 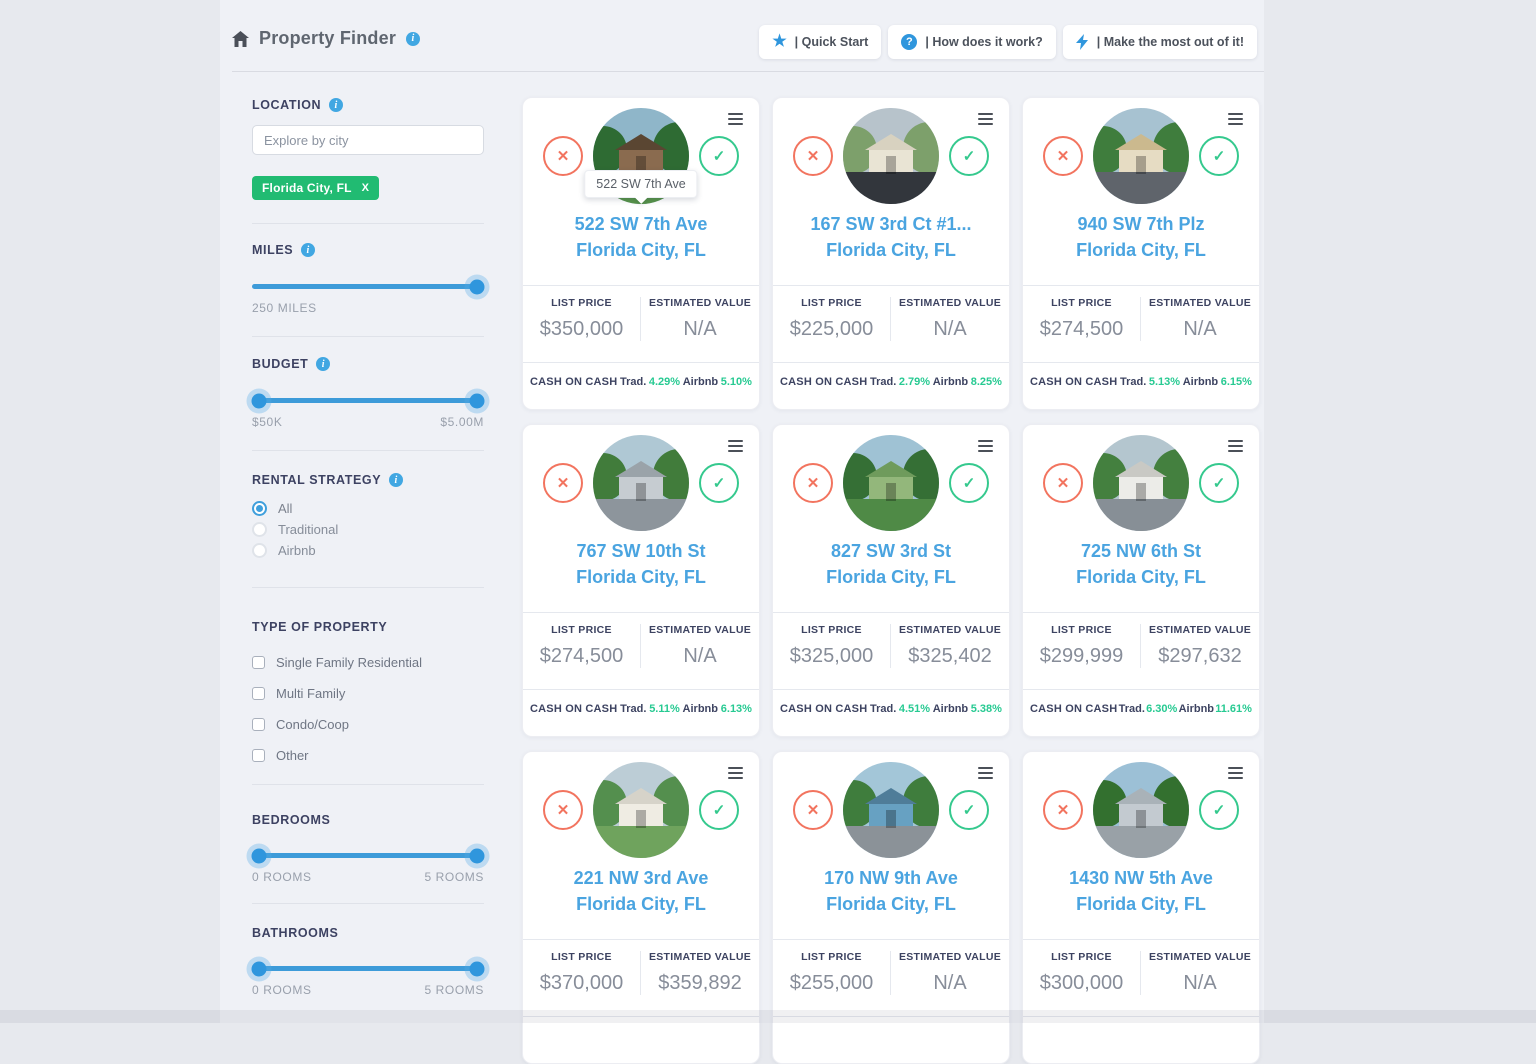 What do you see at coordinates (258, 693) in the screenshot?
I see `checkbox-icon` at bounding box center [258, 693].